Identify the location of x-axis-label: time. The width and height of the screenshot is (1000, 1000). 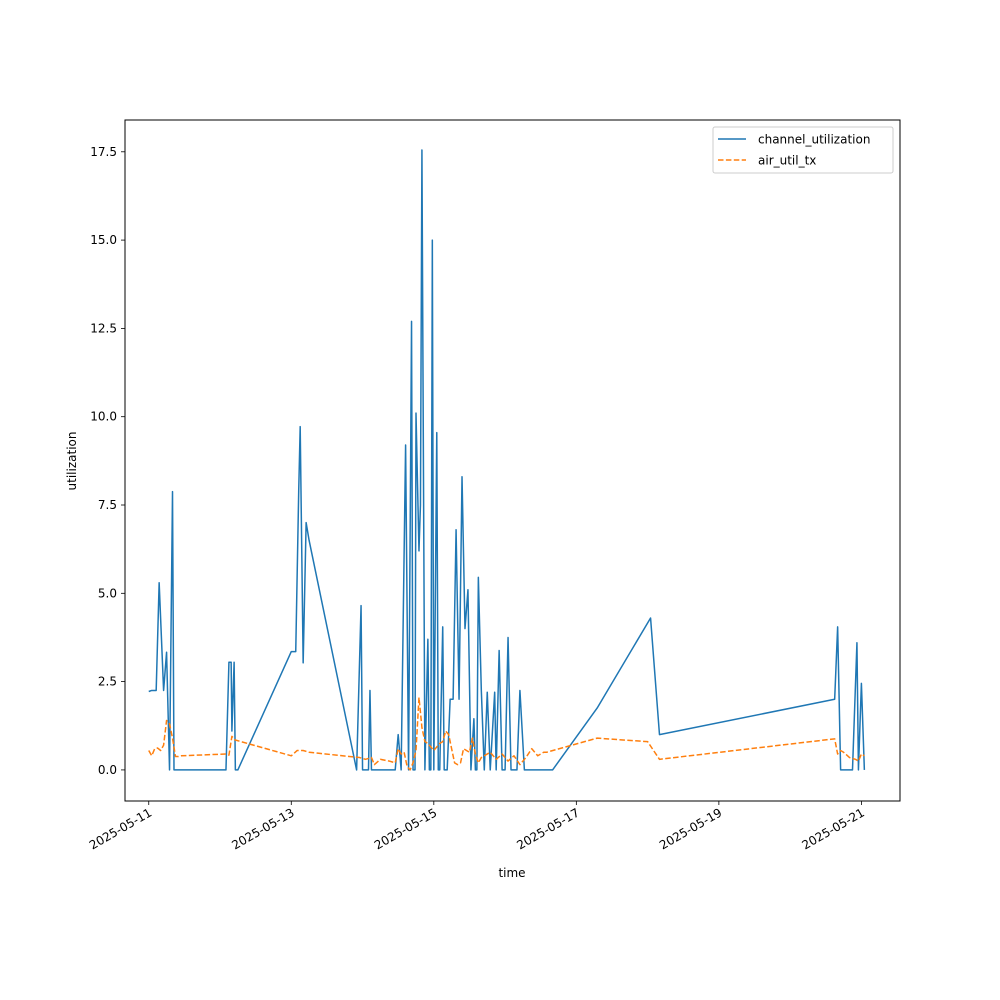
(511, 873).